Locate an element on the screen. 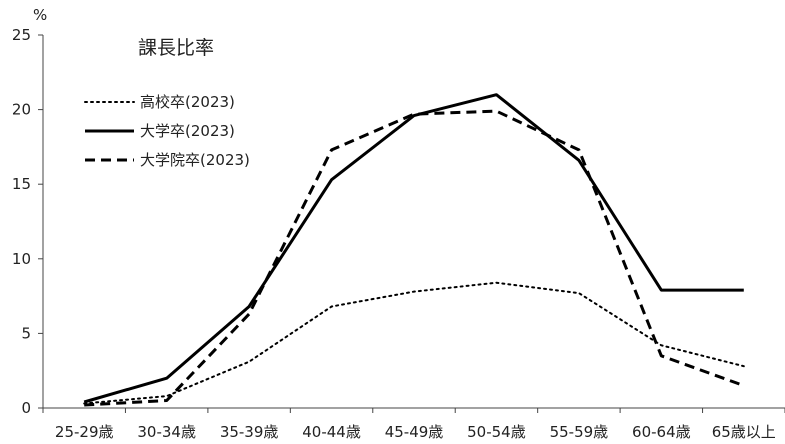 The height and width of the screenshot is (444, 785). x-tick-label: 30-34歳 is located at coordinates (166, 432).